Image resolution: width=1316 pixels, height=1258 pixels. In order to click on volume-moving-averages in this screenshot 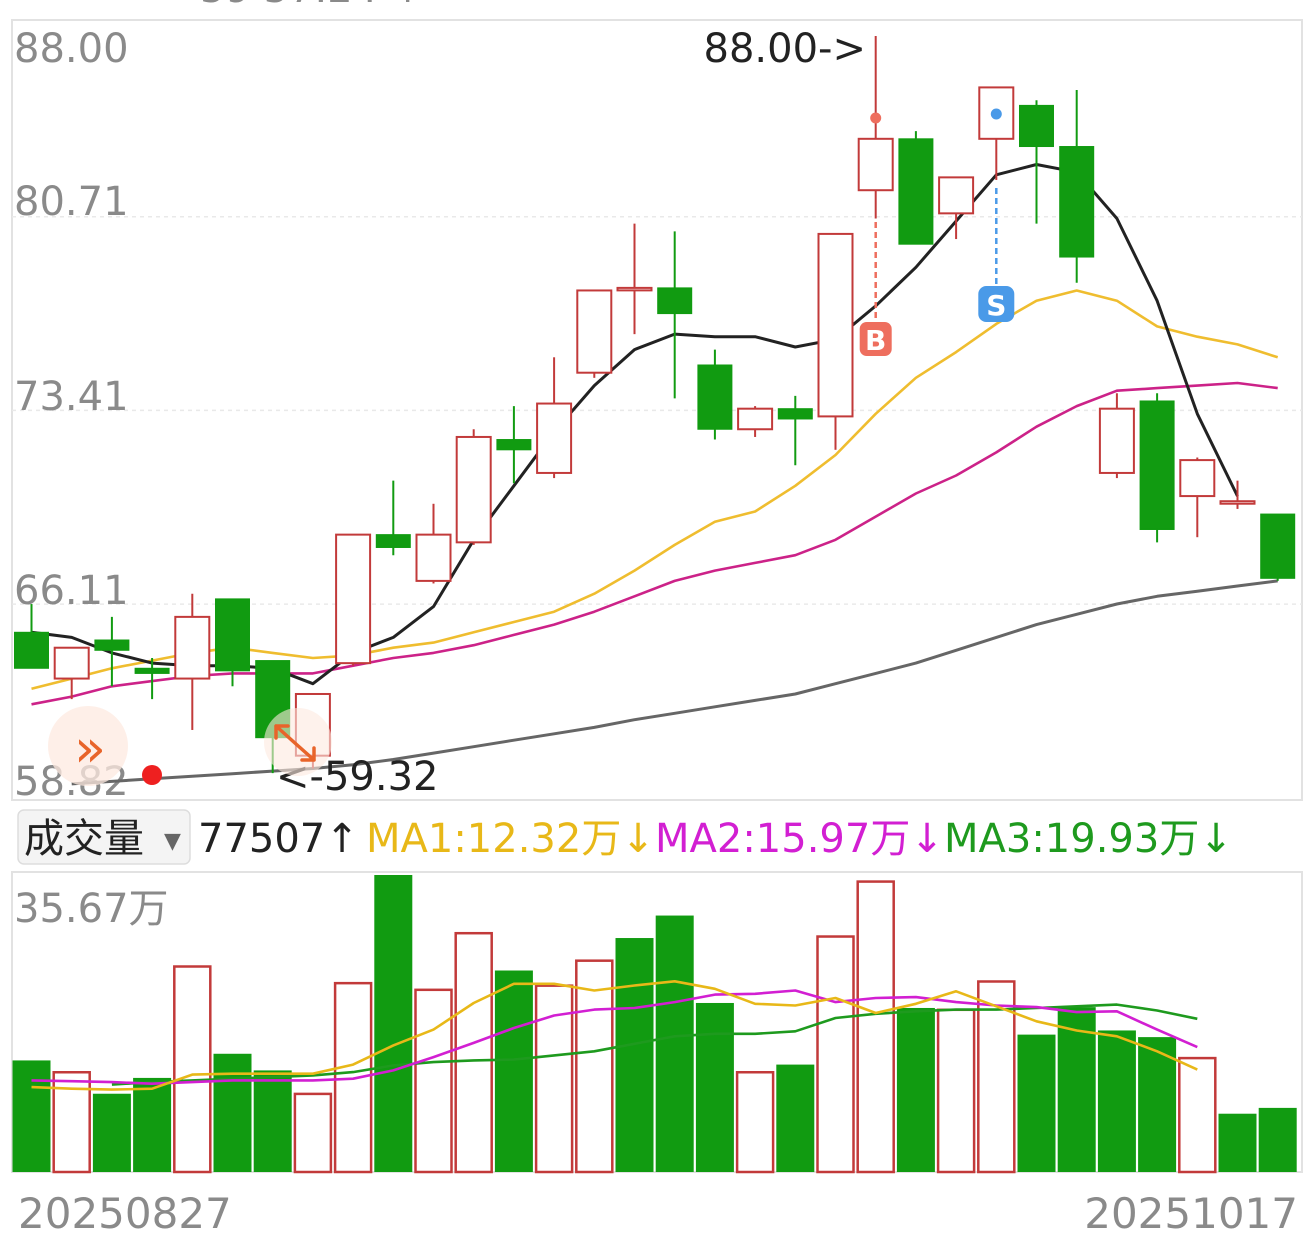, I will do `click(614, 1035)`.